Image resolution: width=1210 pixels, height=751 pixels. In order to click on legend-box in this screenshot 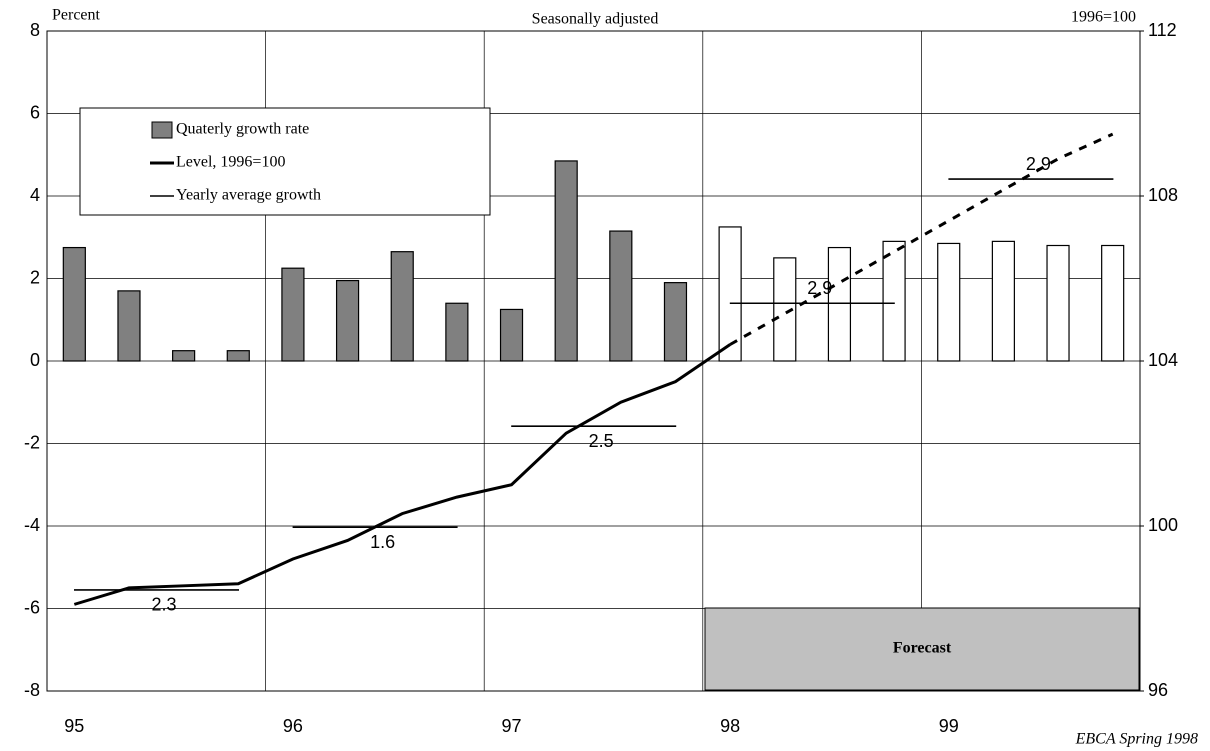, I will do `click(285, 161)`.